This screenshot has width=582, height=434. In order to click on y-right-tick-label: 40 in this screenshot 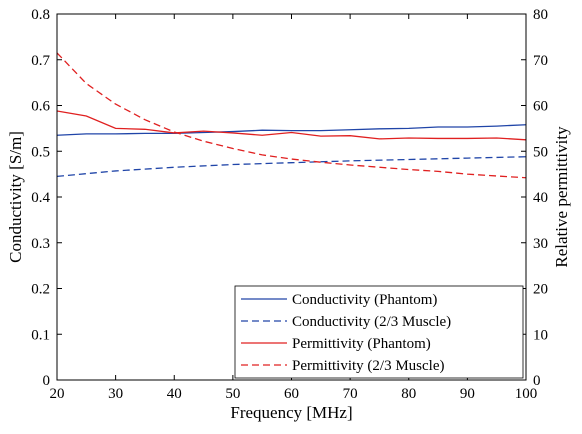, I will do `click(540, 198)`.